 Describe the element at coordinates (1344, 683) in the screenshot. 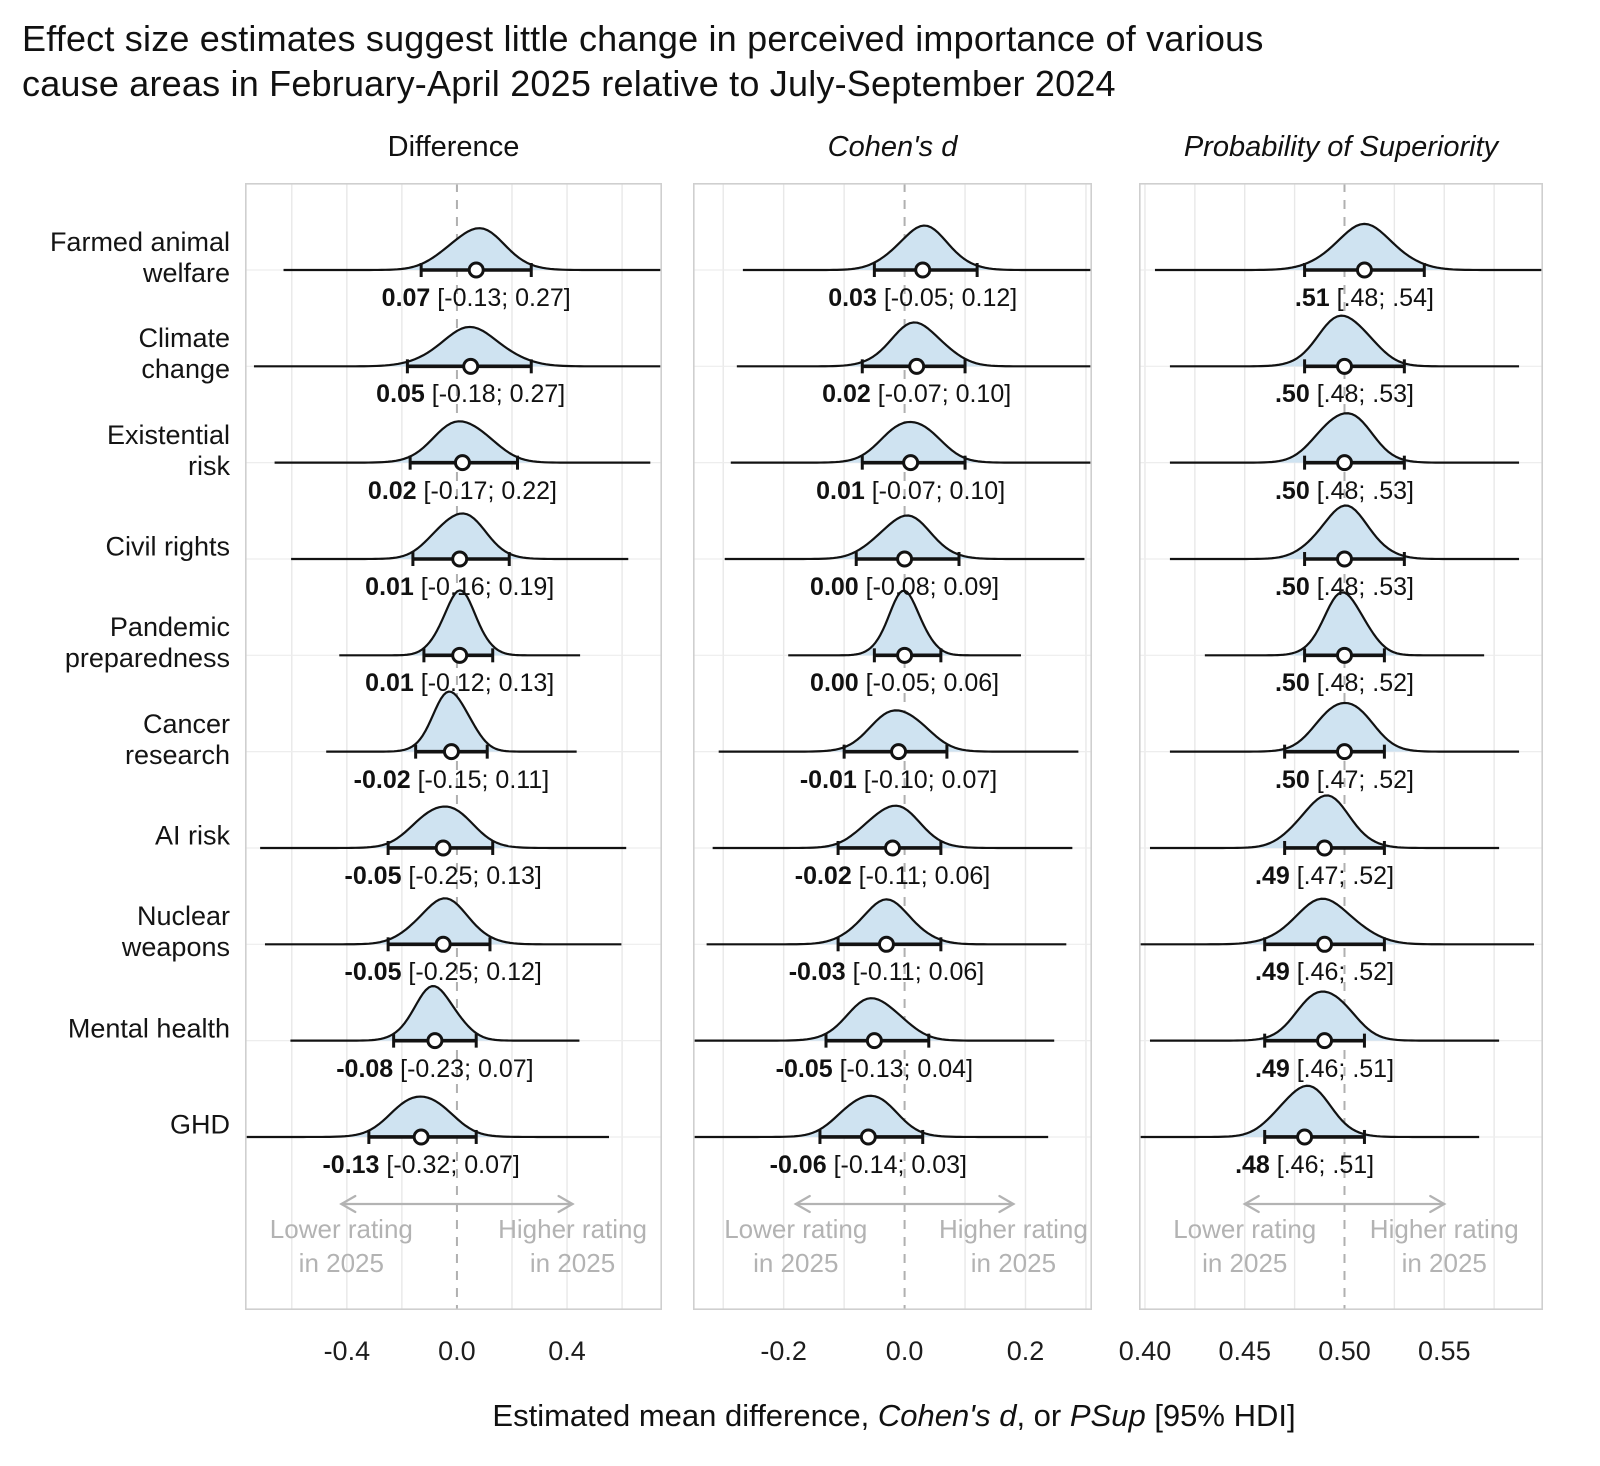

I see `estimate-label: .50 [.48; .52]` at that location.